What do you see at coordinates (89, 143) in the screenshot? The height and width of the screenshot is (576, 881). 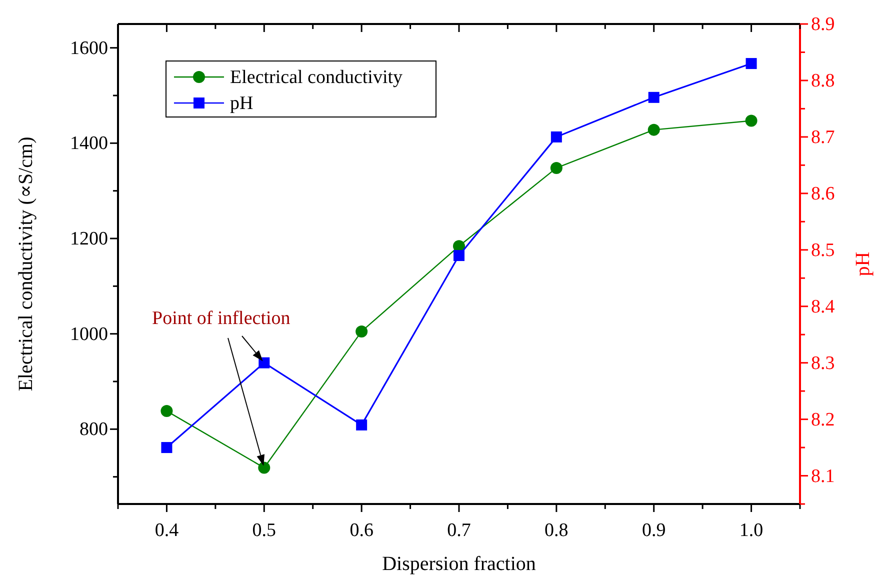 I see `y-tick-label: 1400` at bounding box center [89, 143].